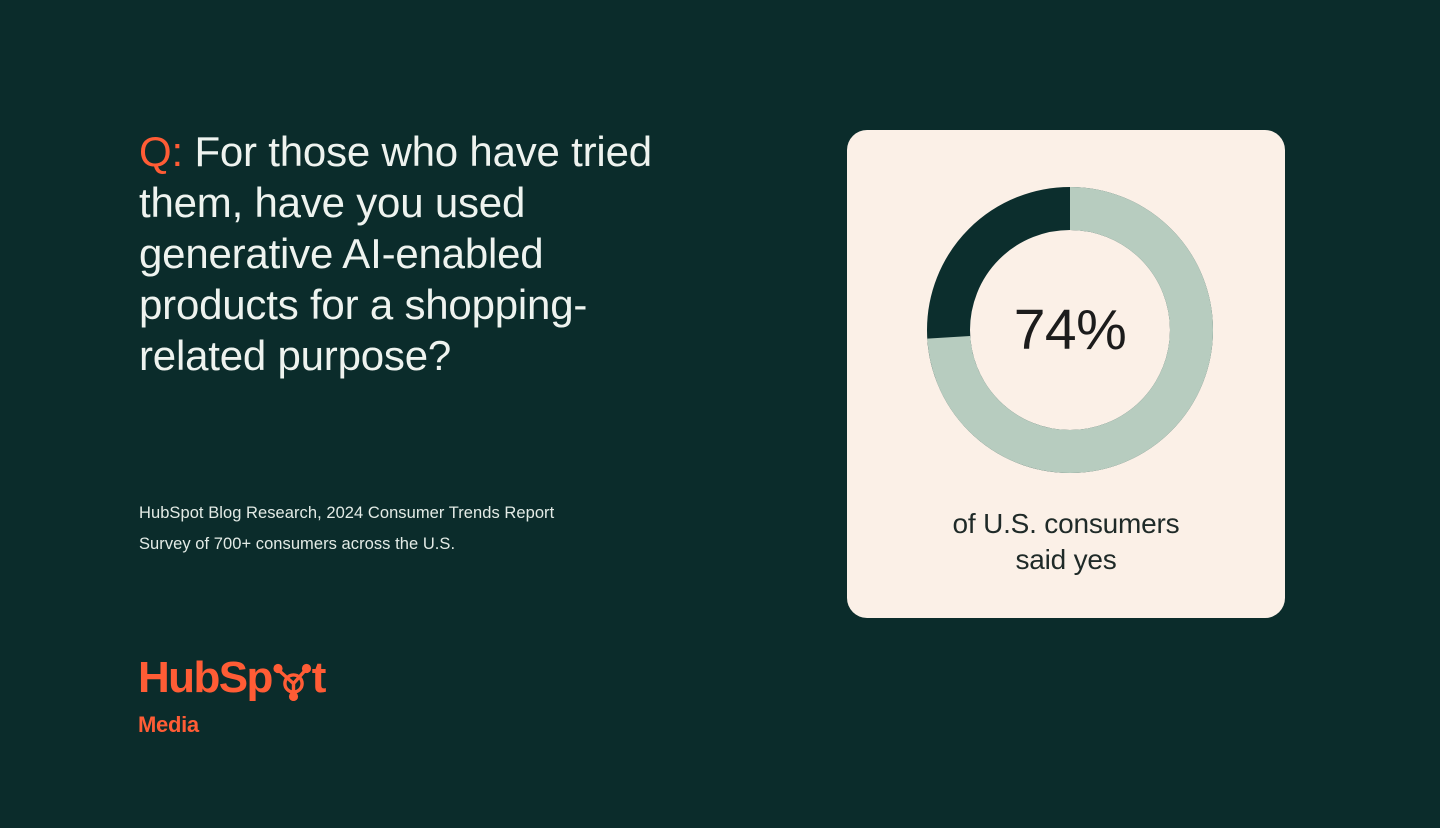 This screenshot has width=1440, height=828. I want to click on donut-center-value: 74%, so click(1070, 330).